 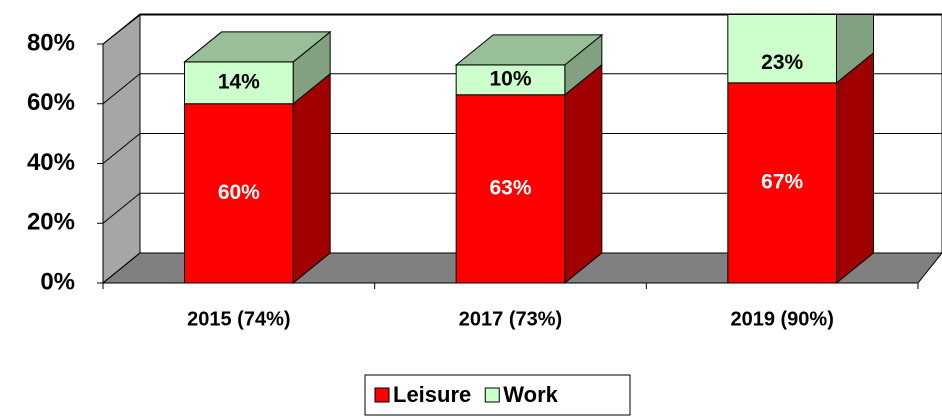 What do you see at coordinates (51, 222) in the screenshot?
I see `y-tick-label: 20%` at bounding box center [51, 222].